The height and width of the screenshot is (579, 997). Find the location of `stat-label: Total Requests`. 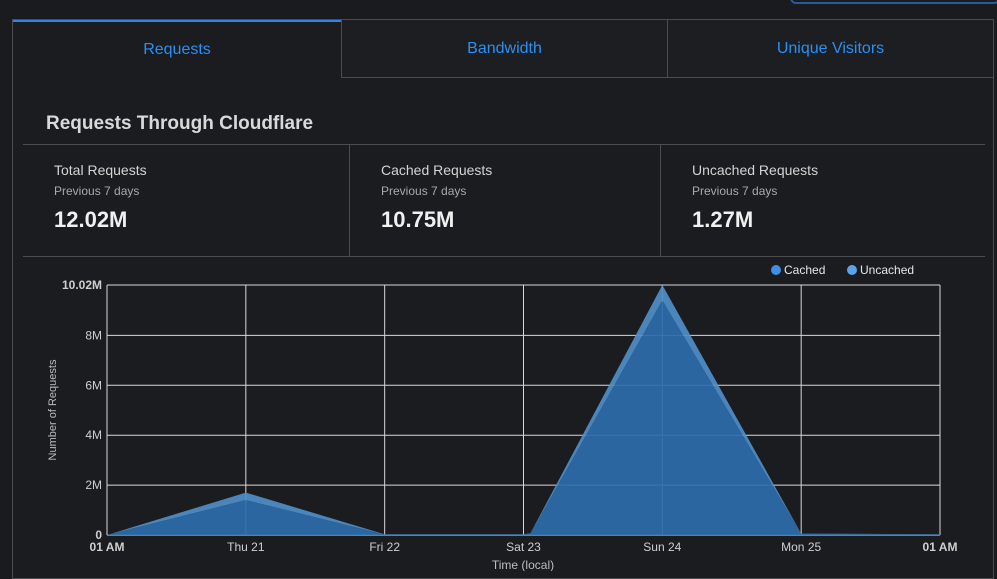

stat-label: Total Requests is located at coordinates (100, 170).